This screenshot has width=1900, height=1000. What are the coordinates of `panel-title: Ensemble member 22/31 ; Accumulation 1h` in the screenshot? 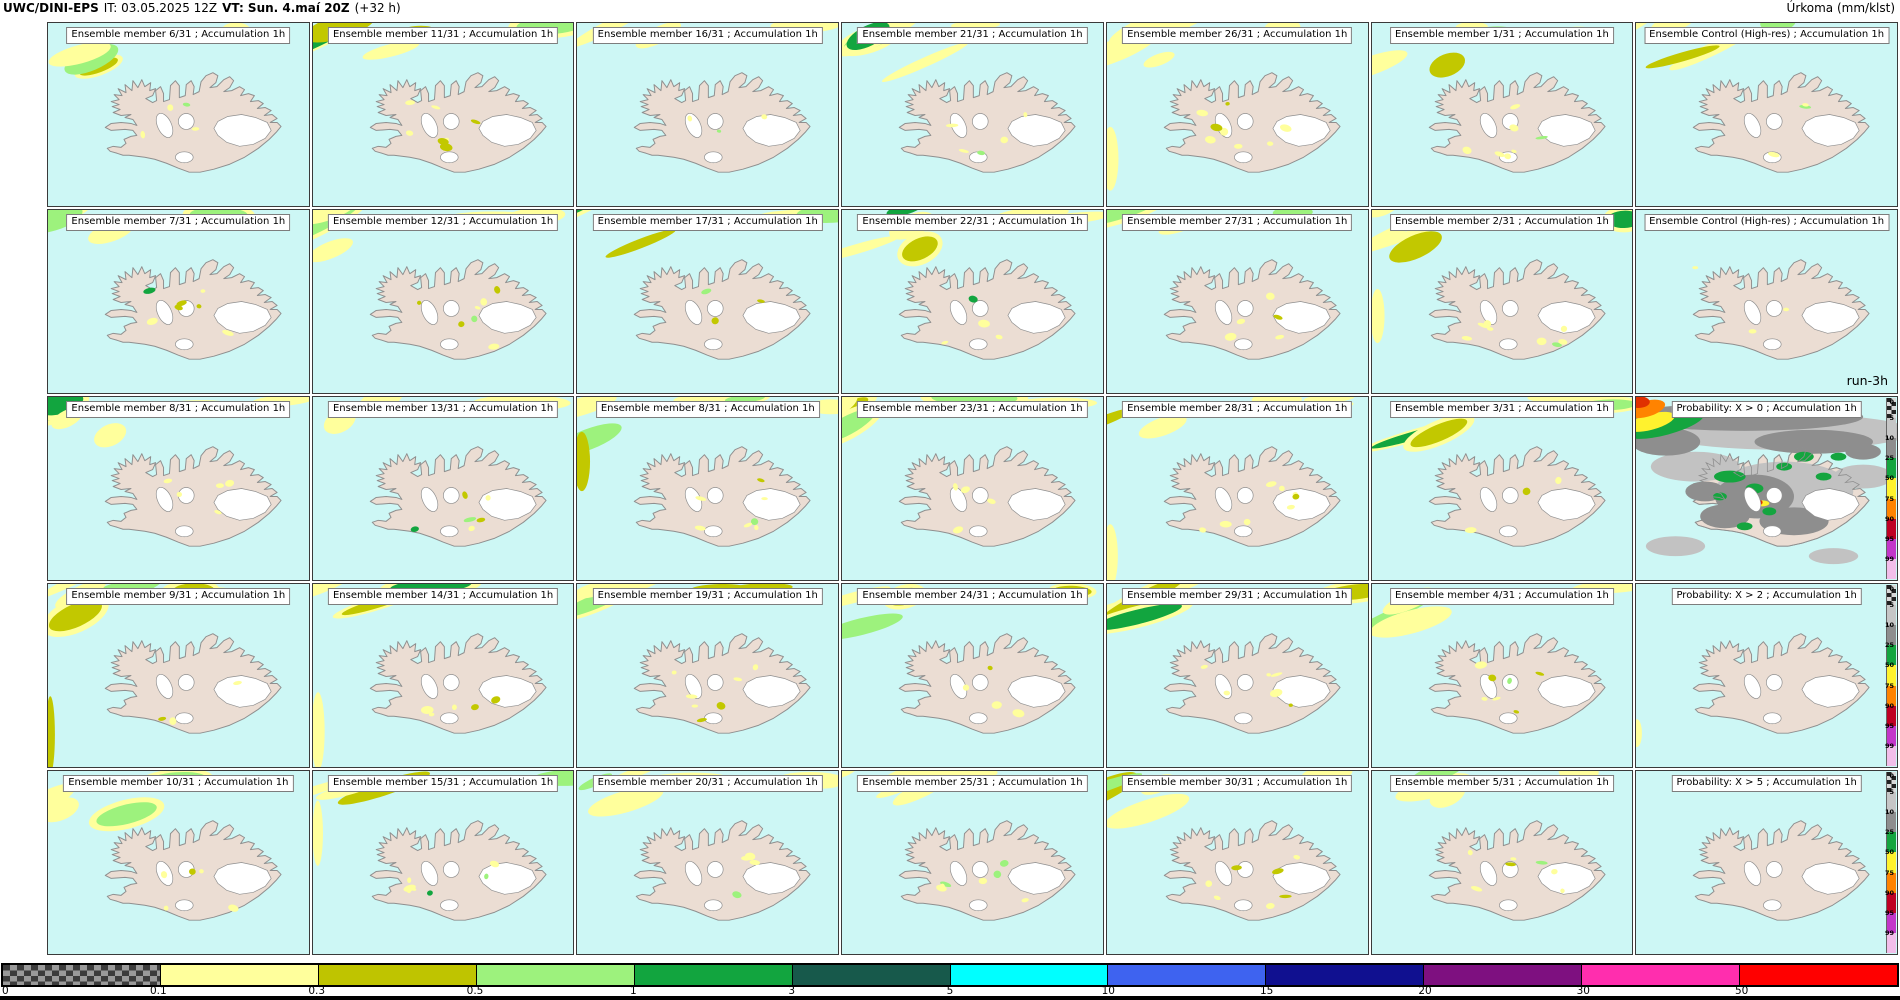 It's located at (972, 222).